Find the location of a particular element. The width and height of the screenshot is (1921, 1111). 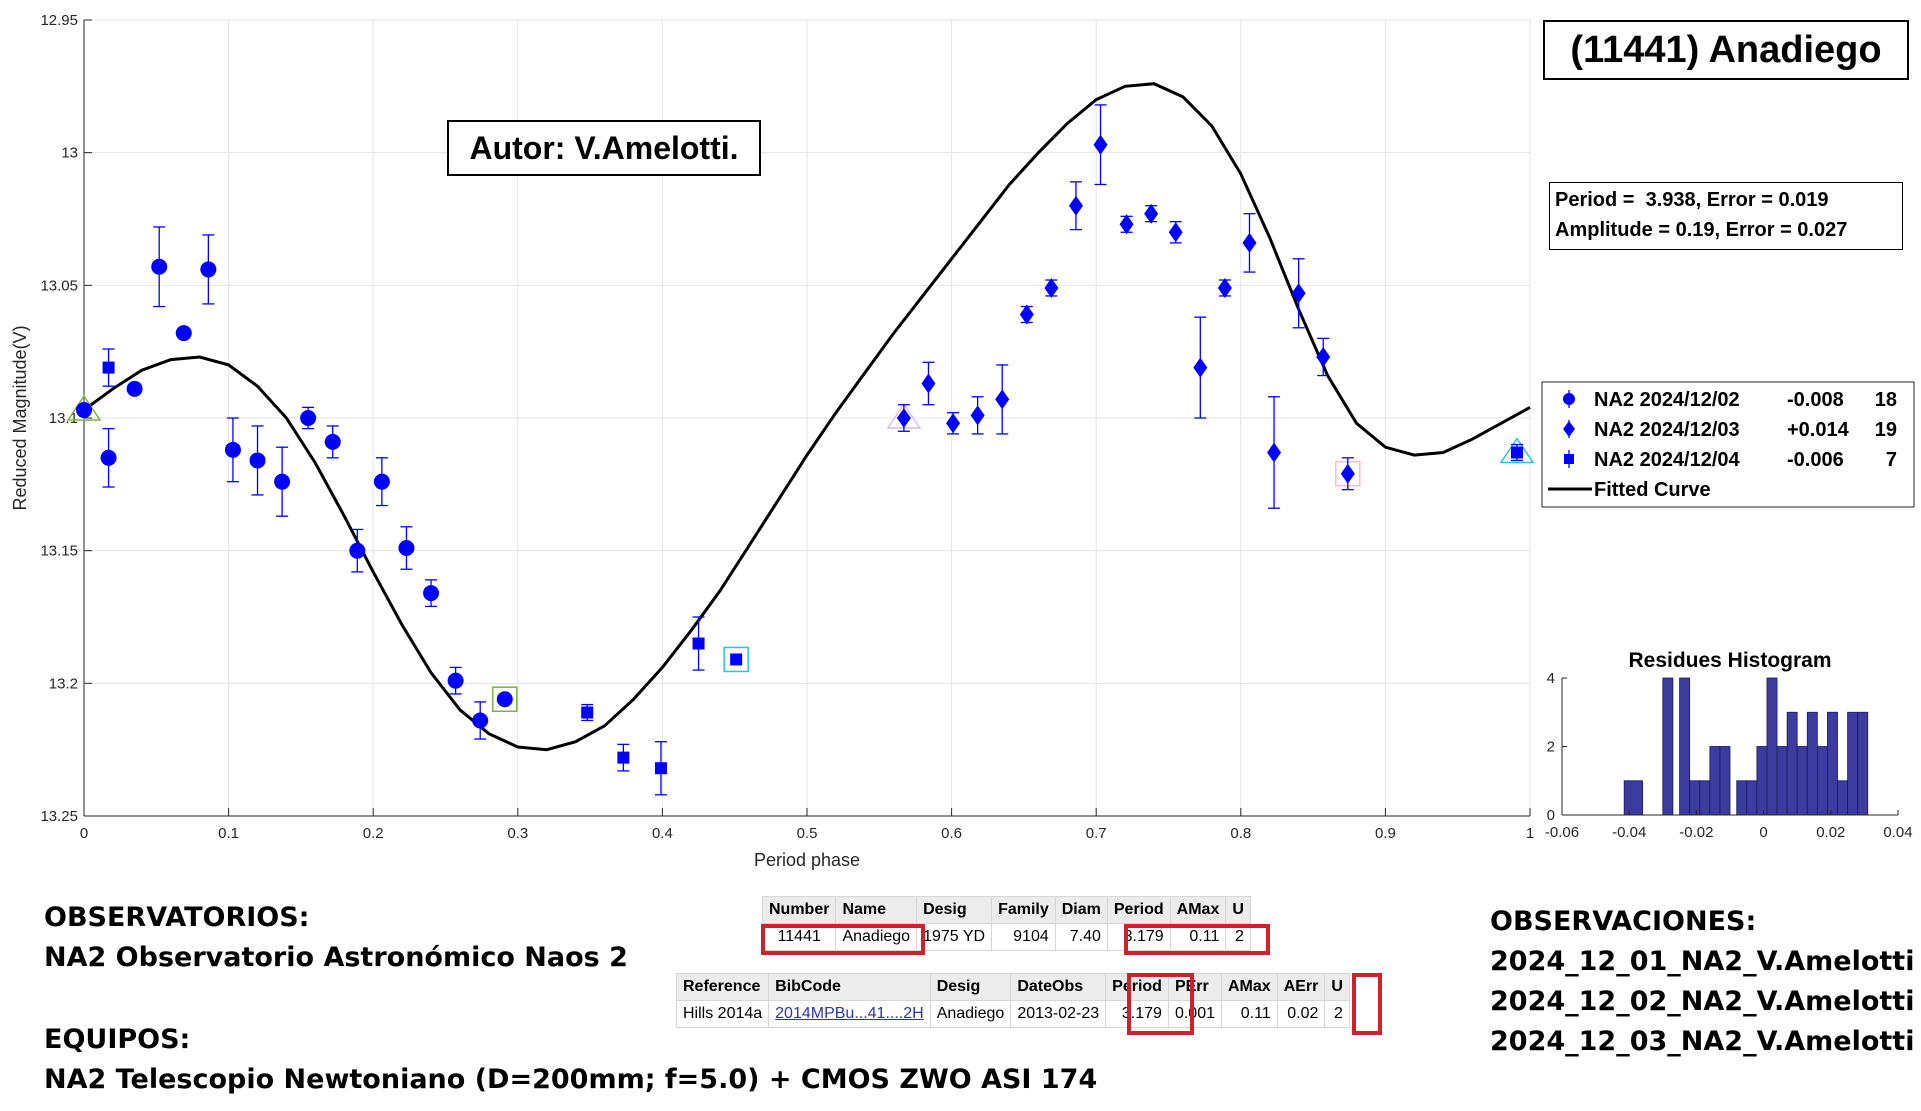

observatorios-heading: OBSERVATORIOS: is located at coordinates (177, 917).